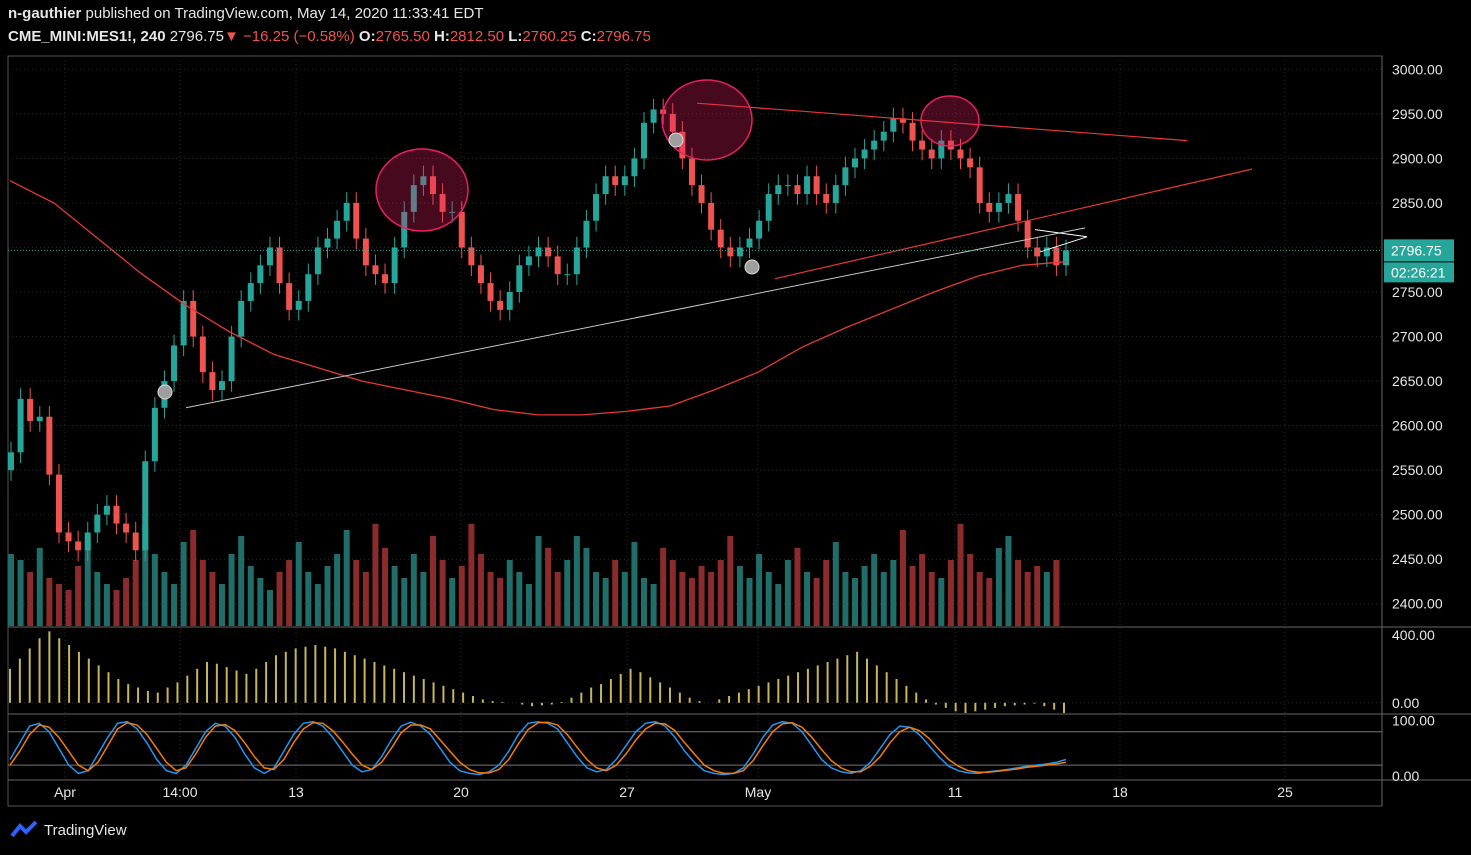  I want to click on close-value: 2796.75, so click(623, 36).